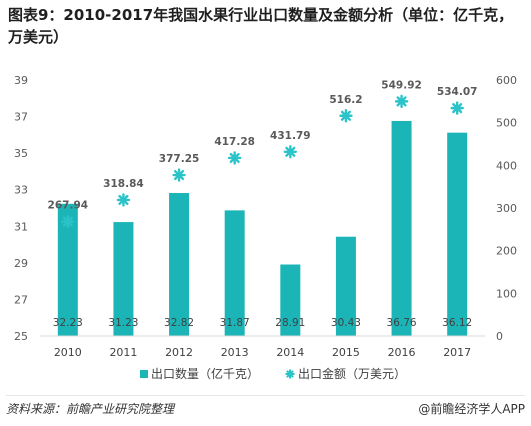 The height and width of the screenshot is (426, 531). I want to click on left-tick-label: 39, so click(21, 80).